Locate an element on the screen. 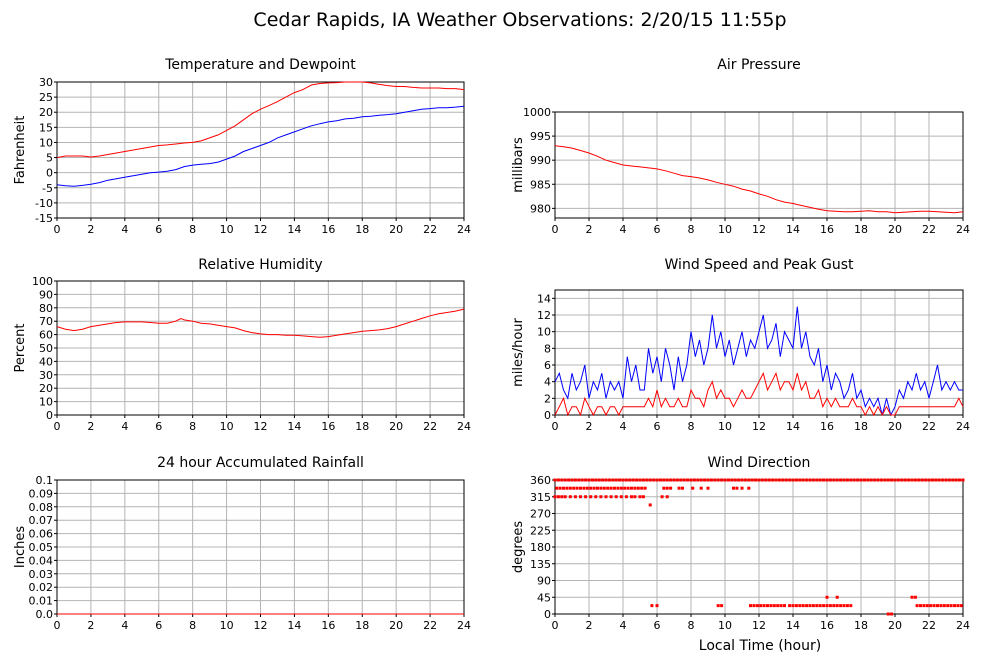  panel-title: Relative Humidity is located at coordinates (260, 265).